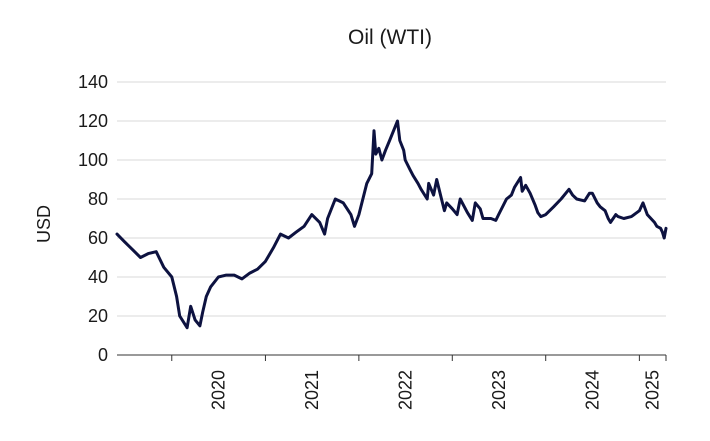 This screenshot has height=441, width=710. What do you see at coordinates (219, 390) in the screenshot?
I see `x-tick-label: 2020` at bounding box center [219, 390].